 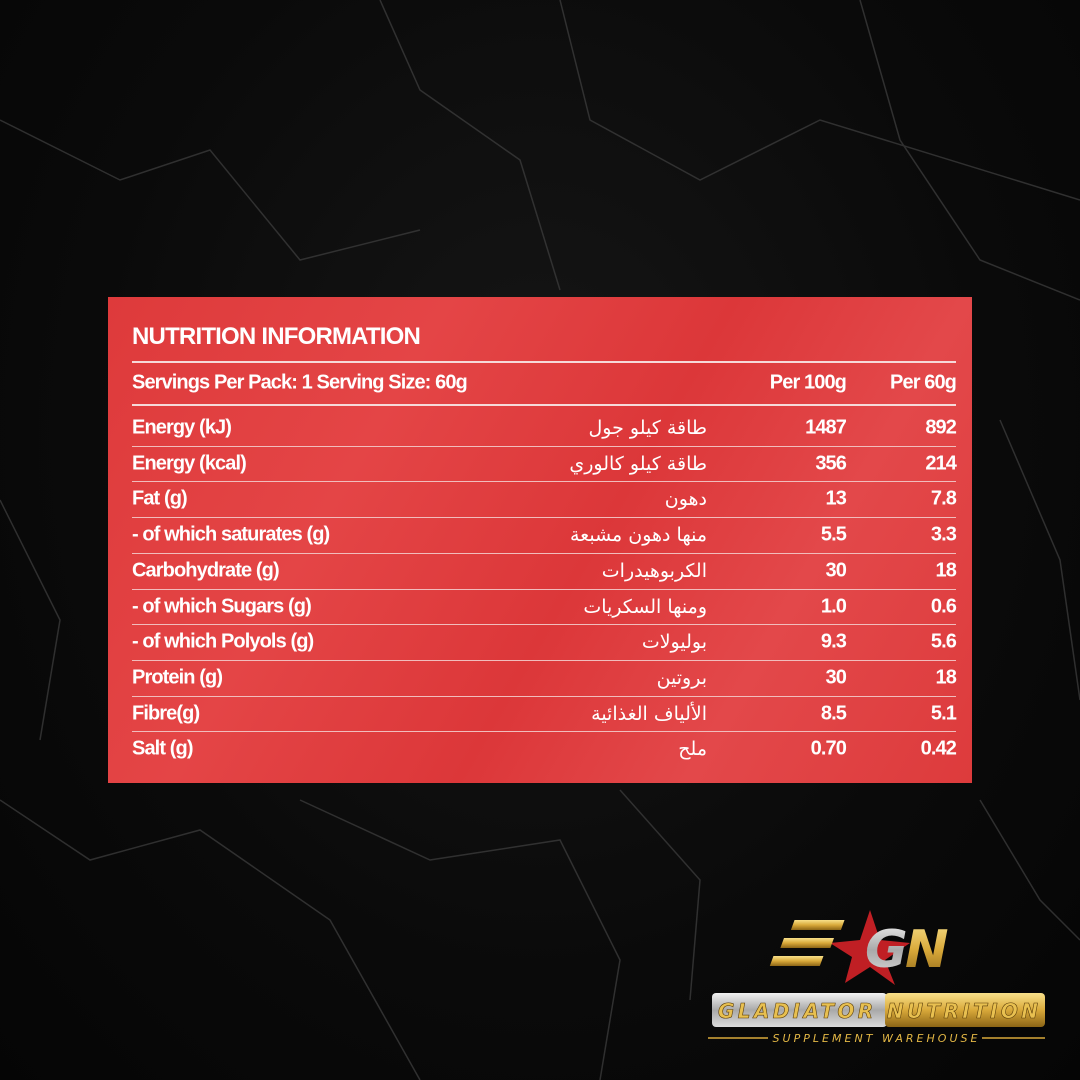 What do you see at coordinates (878, 1011) in the screenshot?
I see `svg-text: GLADIATOR NUTRITION` at bounding box center [878, 1011].